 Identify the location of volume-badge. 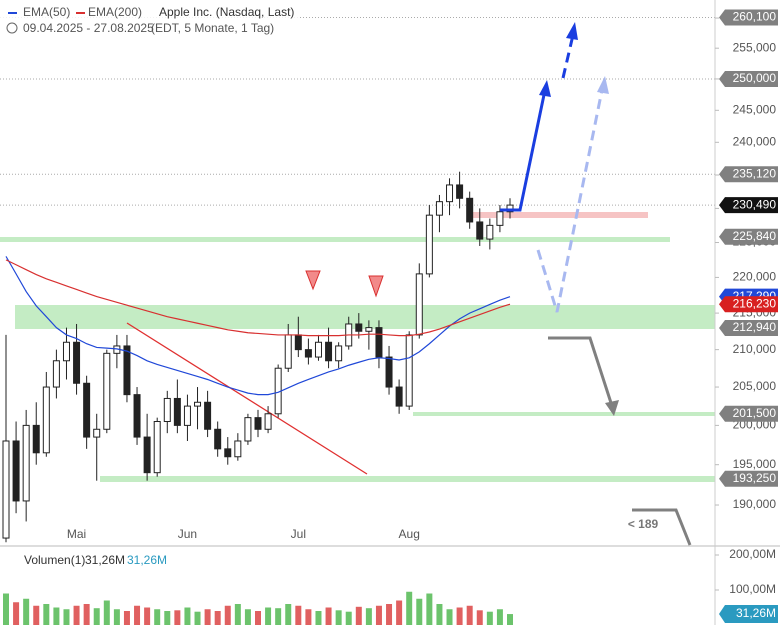
(748, 614).